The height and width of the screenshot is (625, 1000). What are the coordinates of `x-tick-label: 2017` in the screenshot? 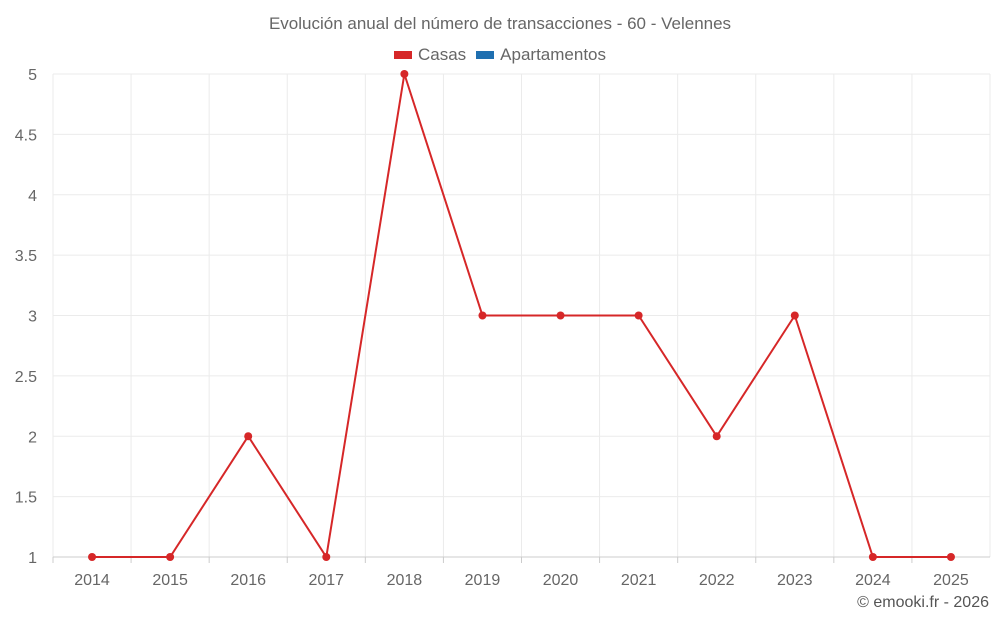 It's located at (326, 580).